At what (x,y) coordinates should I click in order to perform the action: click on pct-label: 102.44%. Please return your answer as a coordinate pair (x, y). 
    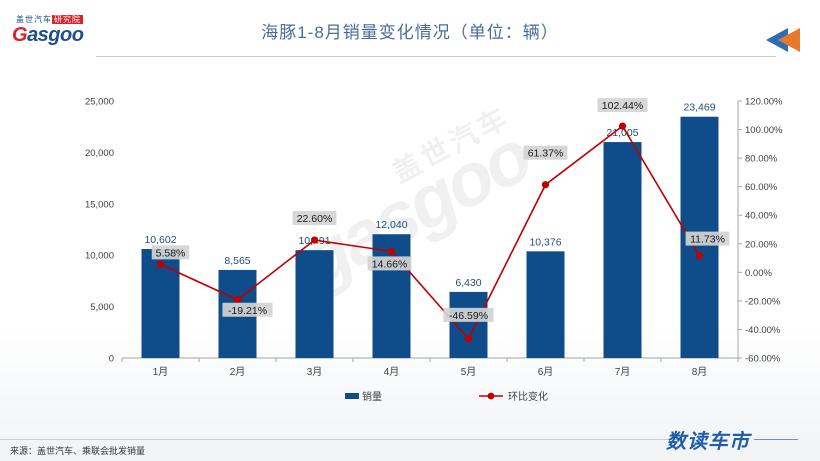
    Looking at the image, I should click on (622, 106).